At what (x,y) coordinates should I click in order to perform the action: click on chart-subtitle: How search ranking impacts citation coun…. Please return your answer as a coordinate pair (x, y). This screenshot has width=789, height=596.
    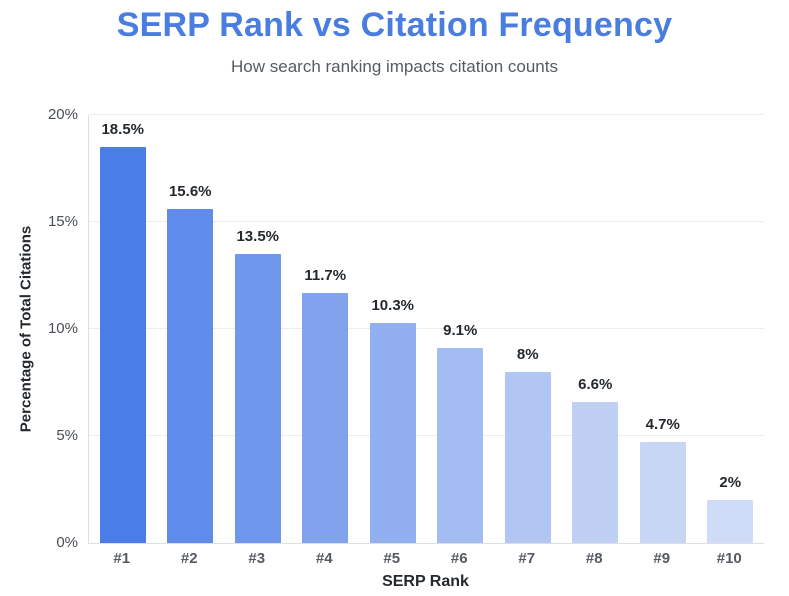
    Looking at the image, I should click on (394, 66).